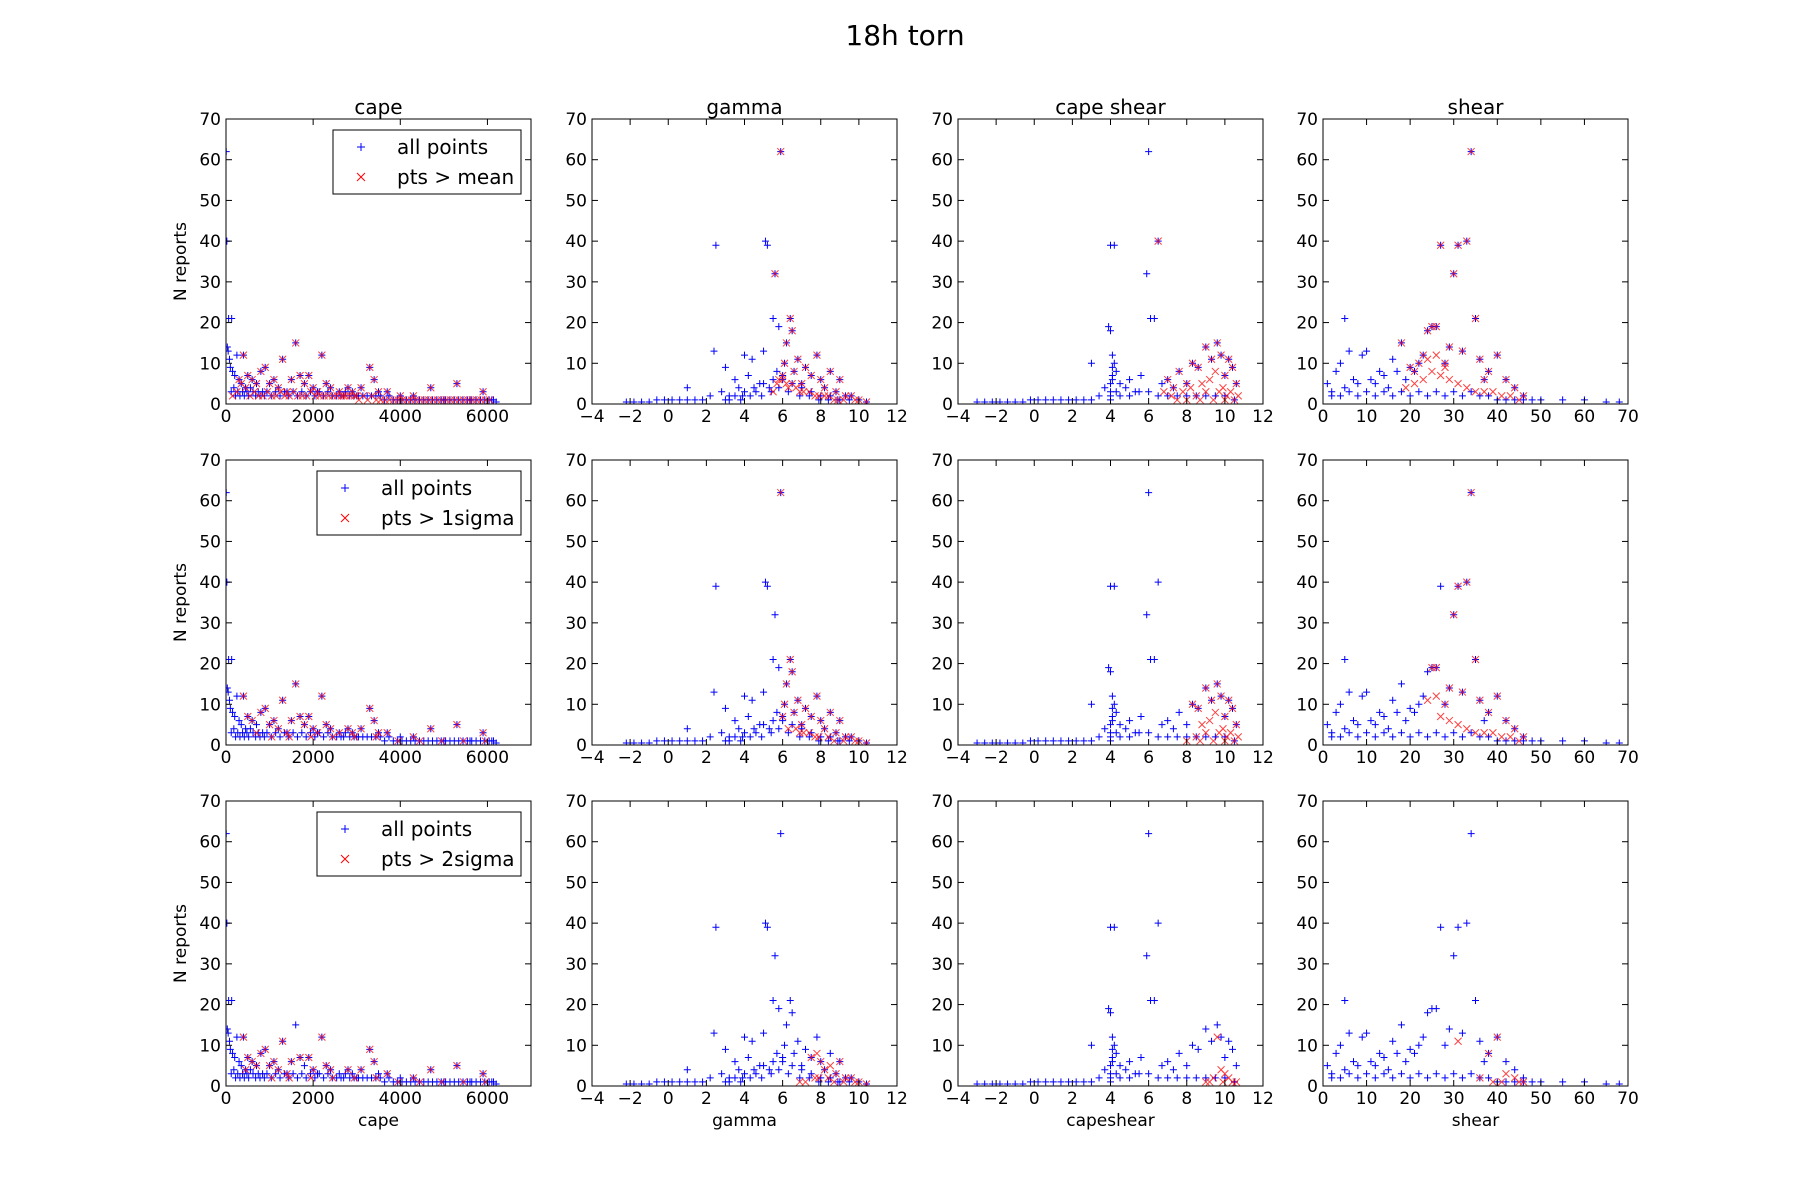  Describe the element at coordinates (1148, 1099) in the screenshot. I see `x-tick-label: 6` at that location.